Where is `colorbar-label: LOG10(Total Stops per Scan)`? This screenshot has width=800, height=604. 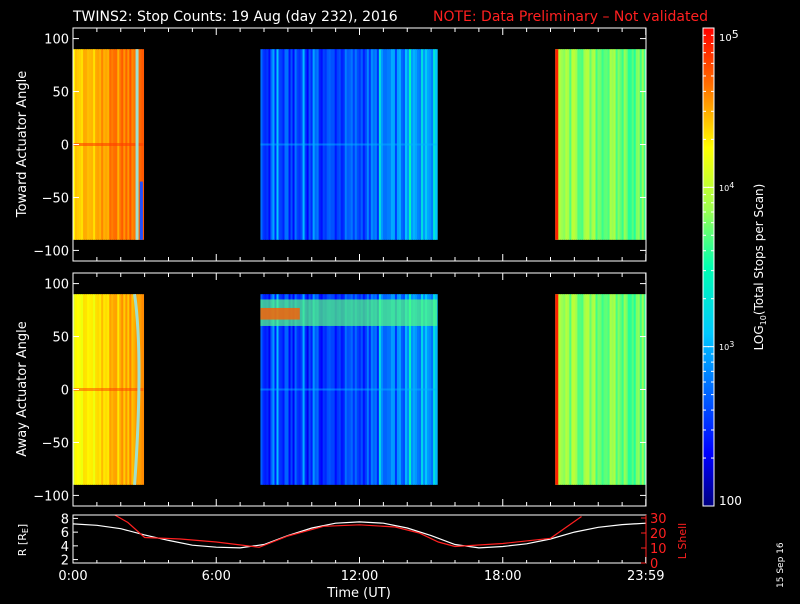
colorbar-label: LOG10(Total Stops per Scan) is located at coordinates (760, 267).